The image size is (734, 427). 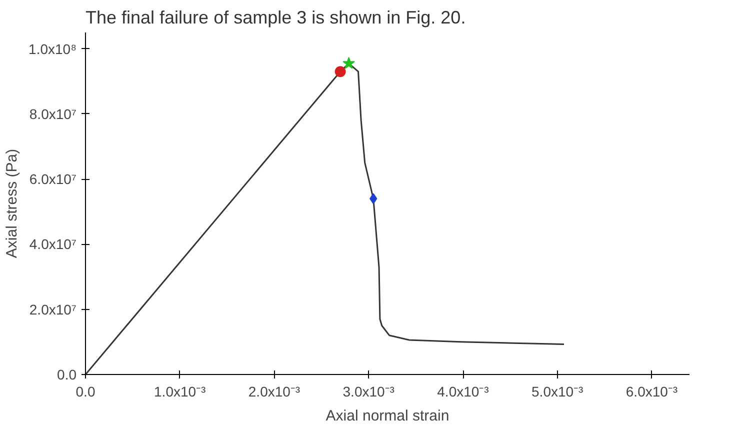 What do you see at coordinates (463, 392) in the screenshot?
I see `x-tick-label: 4.0x10⁻³` at bounding box center [463, 392].